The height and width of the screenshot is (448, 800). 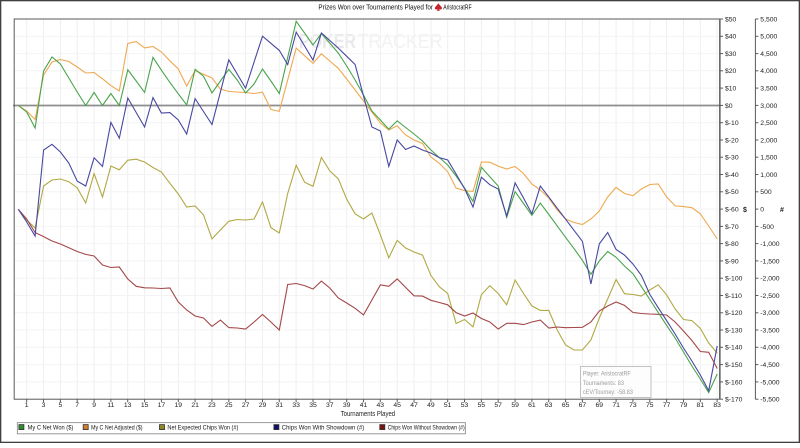 What do you see at coordinates (347, 405) in the screenshot?
I see `svg-text: 39` at bounding box center [347, 405].